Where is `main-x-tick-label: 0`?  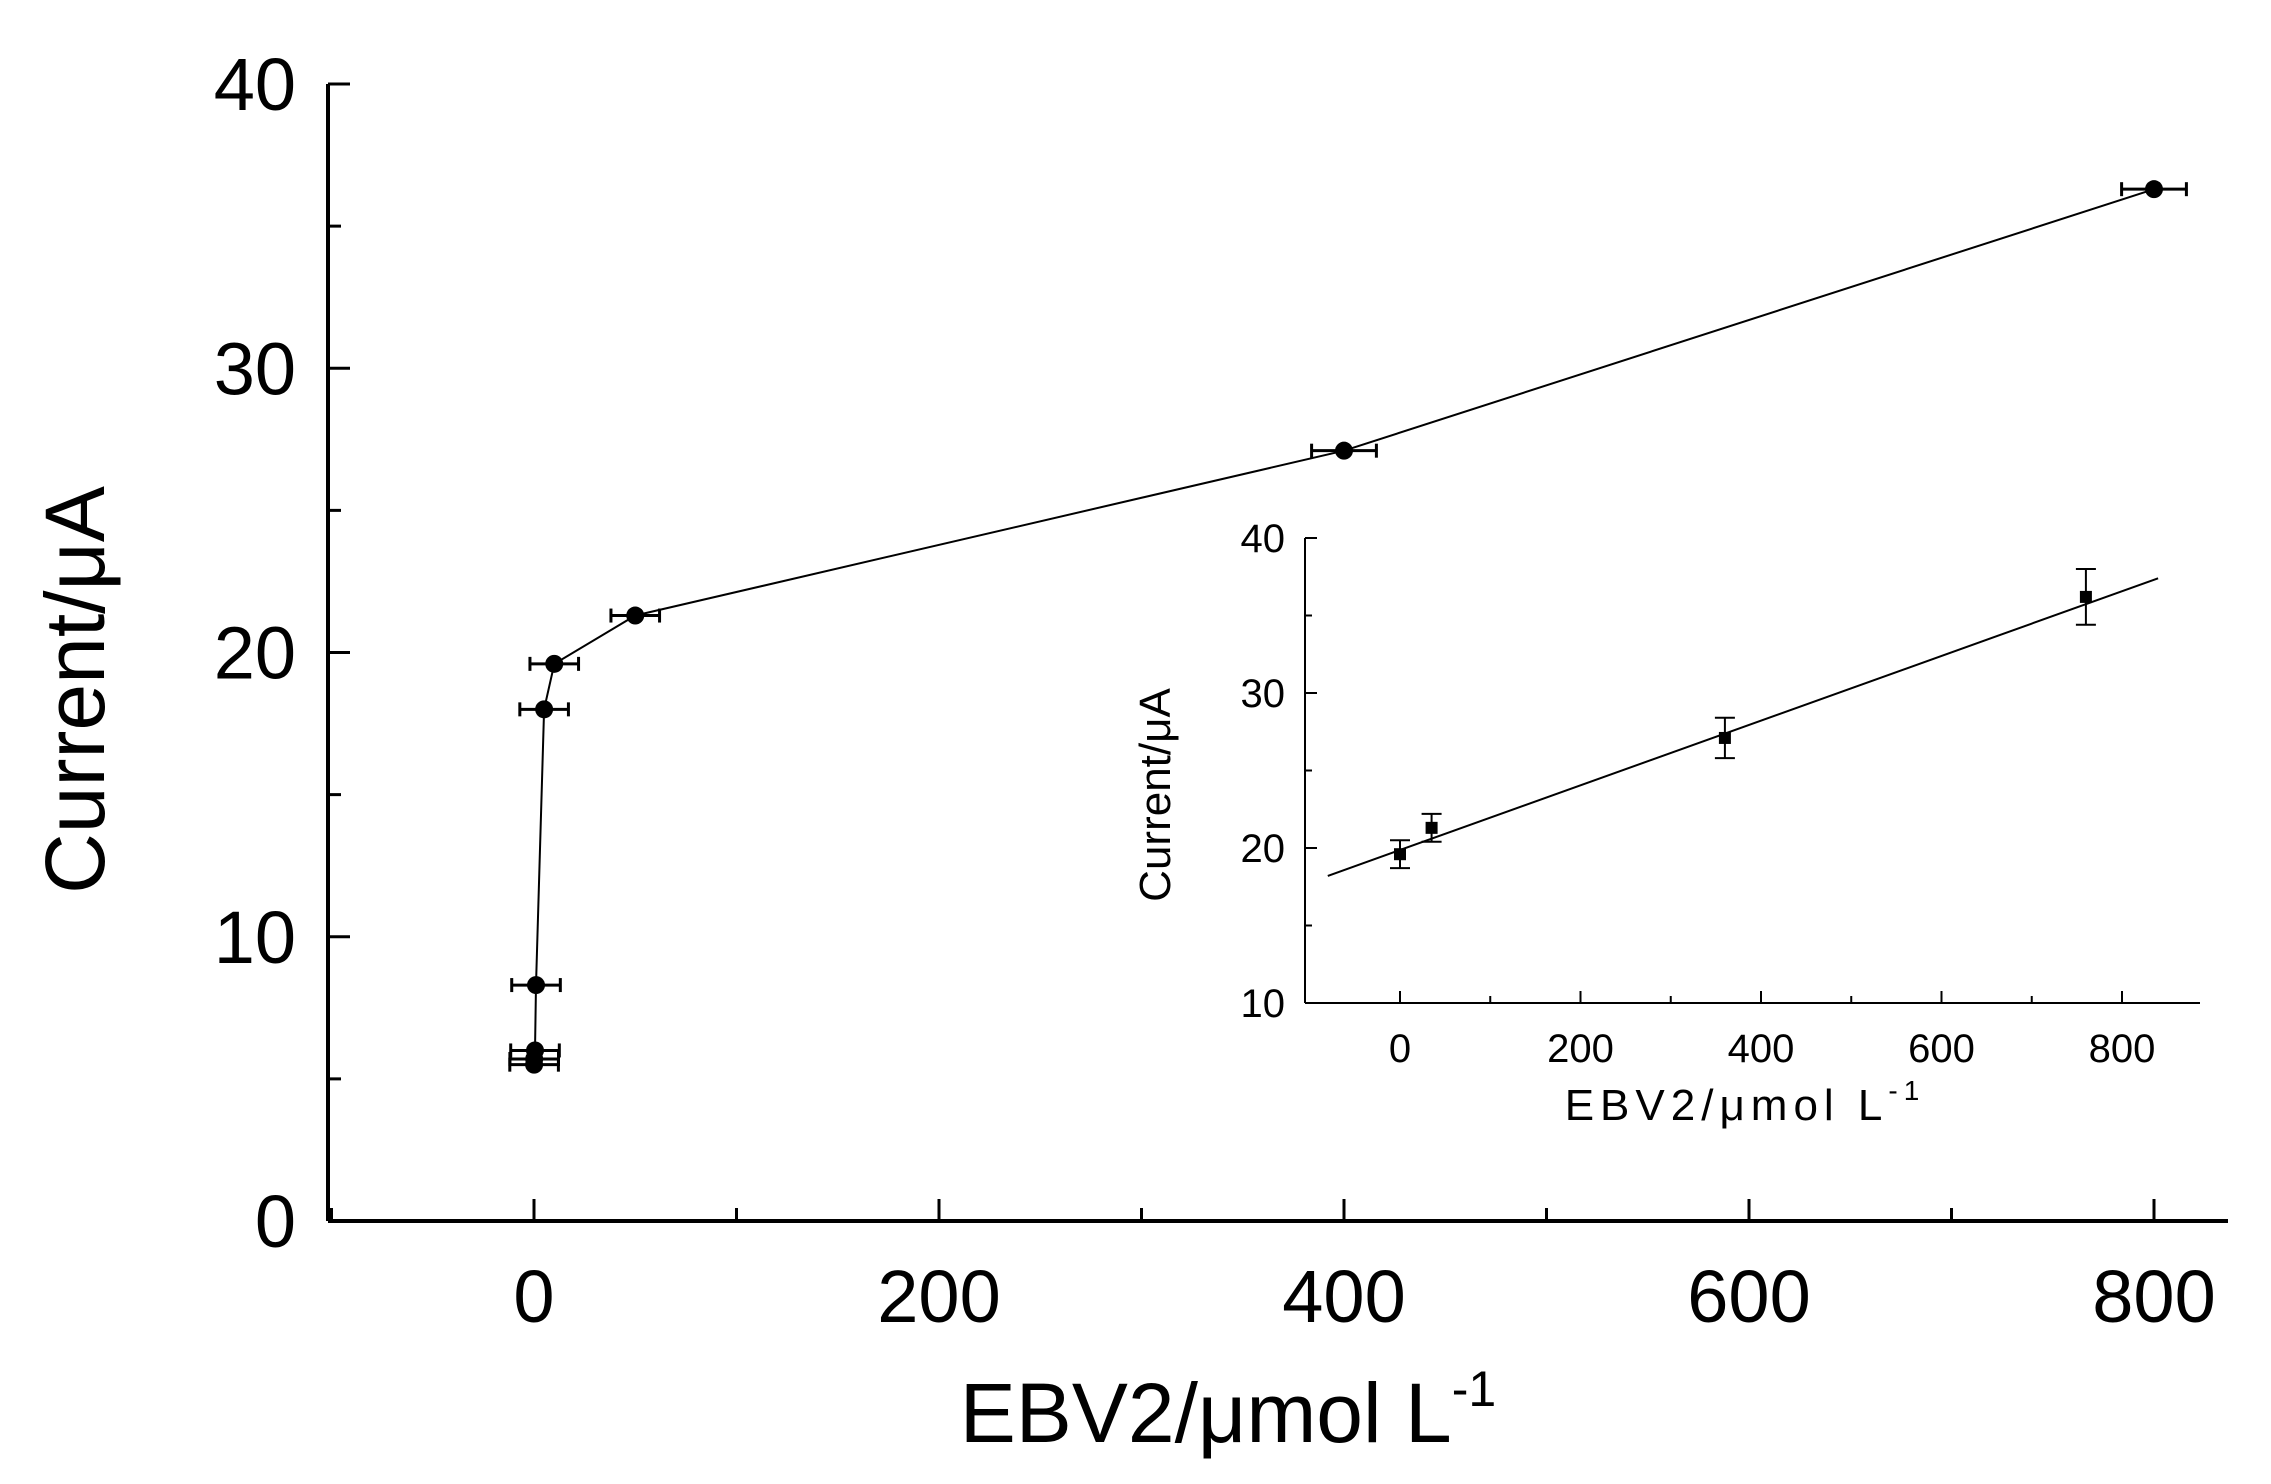
main-x-tick-label: 0 is located at coordinates (533, 1296).